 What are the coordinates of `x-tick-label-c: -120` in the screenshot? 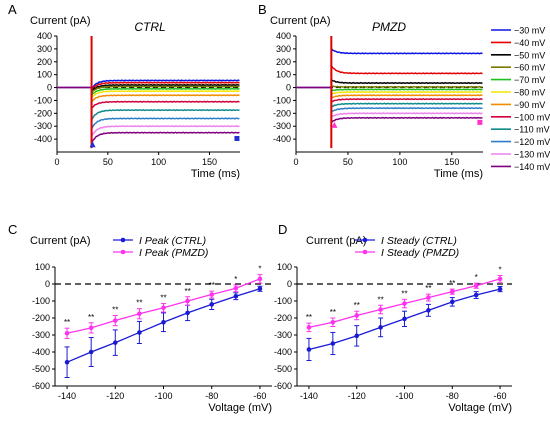 It's located at (115, 396).